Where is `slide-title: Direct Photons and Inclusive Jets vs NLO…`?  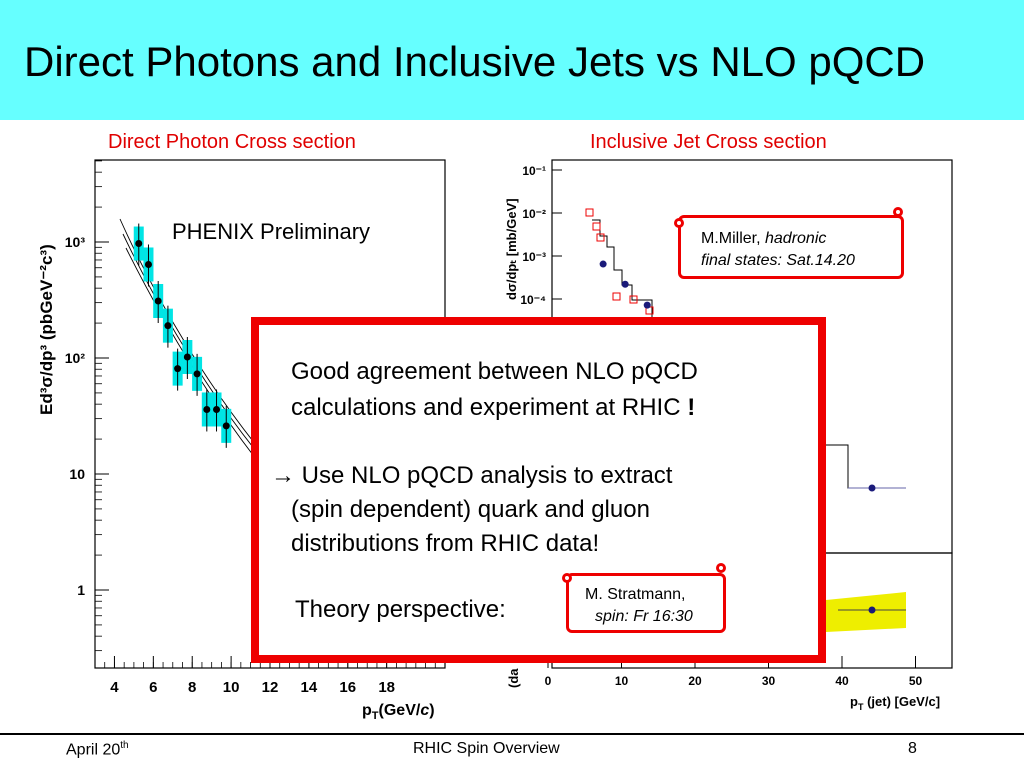 slide-title: Direct Photons and Inclusive Jets vs NLO… is located at coordinates (475, 61).